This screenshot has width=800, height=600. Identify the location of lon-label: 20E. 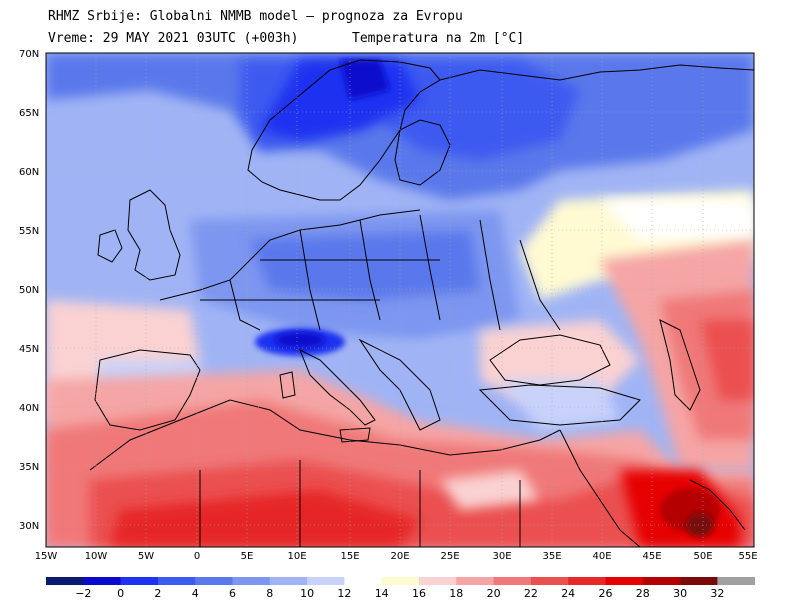
(399, 556).